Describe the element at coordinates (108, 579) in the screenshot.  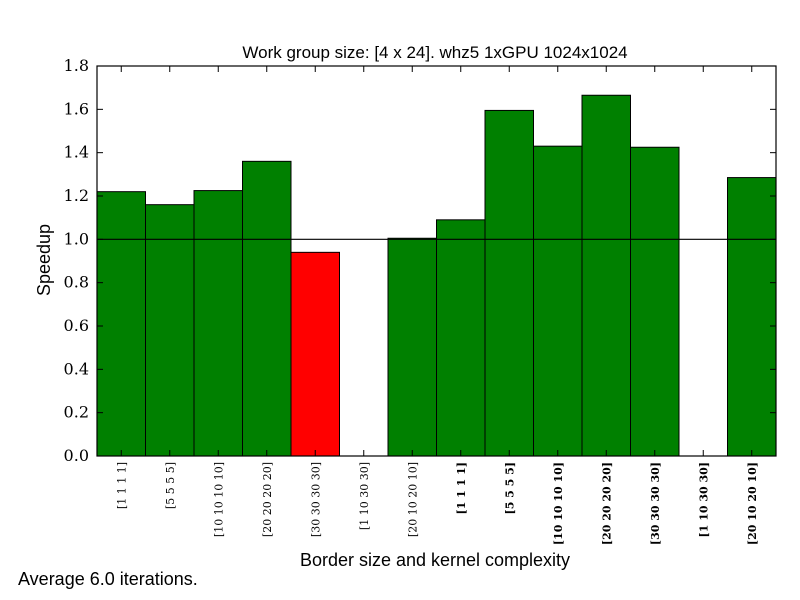
I see `footnote: Average 6.0 iterations.` at that location.